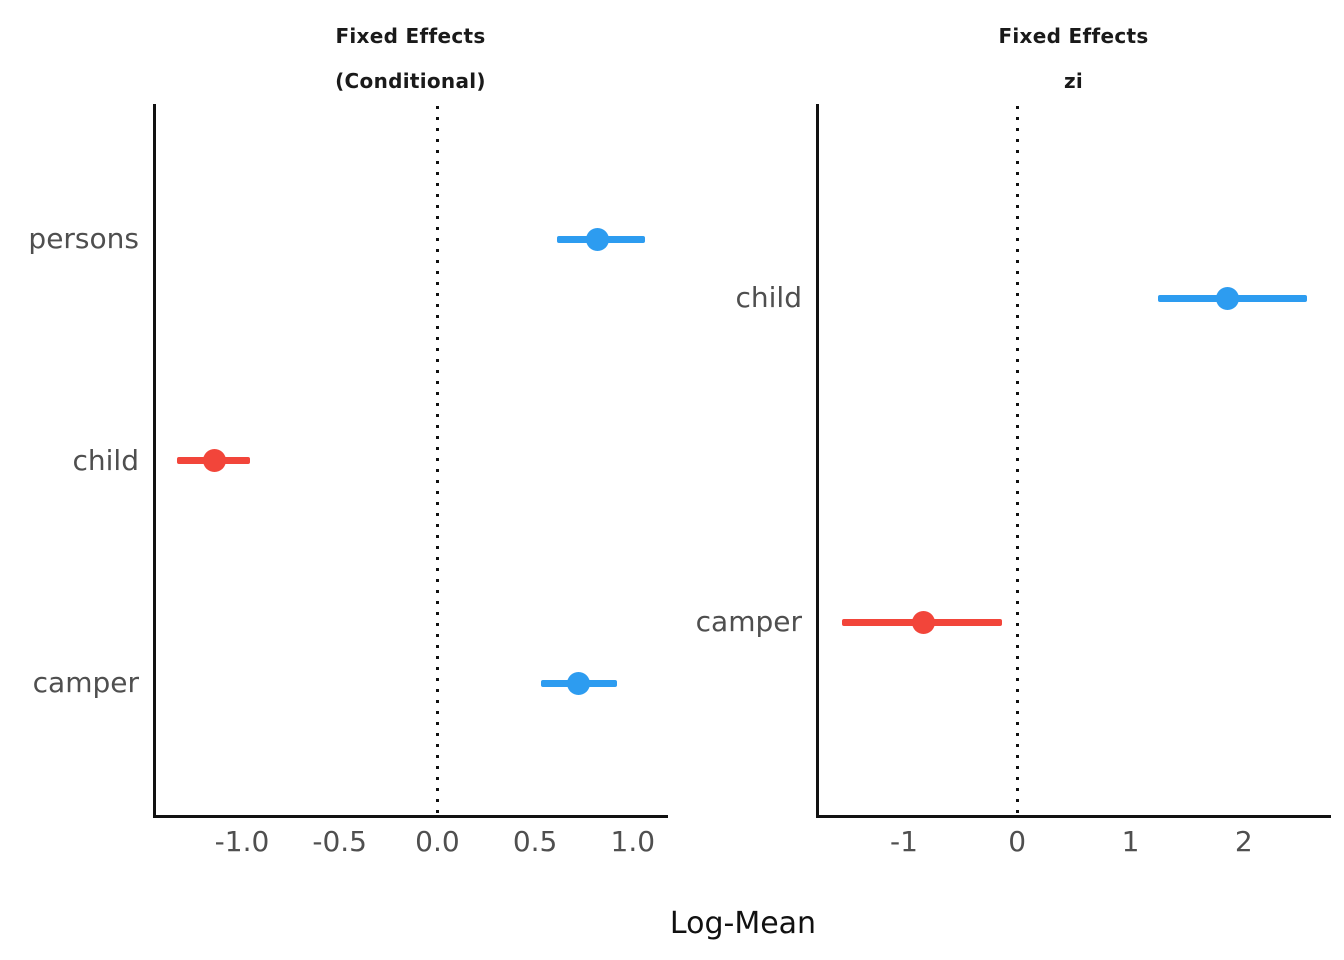 Image resolution: width=1344 pixels, height=960 pixels. What do you see at coordinates (535, 841) in the screenshot?
I see `x-tick-label: 0.5` at bounding box center [535, 841].